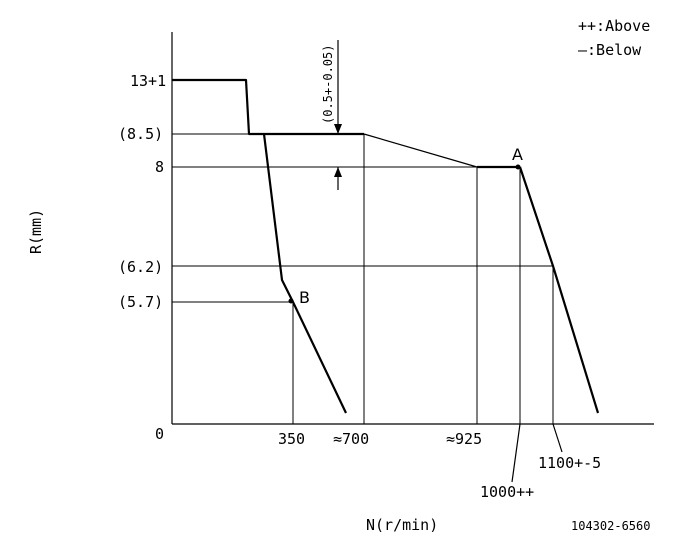 This screenshot has height=549, width=681. What do you see at coordinates (610, 50) in the screenshot?
I see `legend-below: —:Below` at bounding box center [610, 50].